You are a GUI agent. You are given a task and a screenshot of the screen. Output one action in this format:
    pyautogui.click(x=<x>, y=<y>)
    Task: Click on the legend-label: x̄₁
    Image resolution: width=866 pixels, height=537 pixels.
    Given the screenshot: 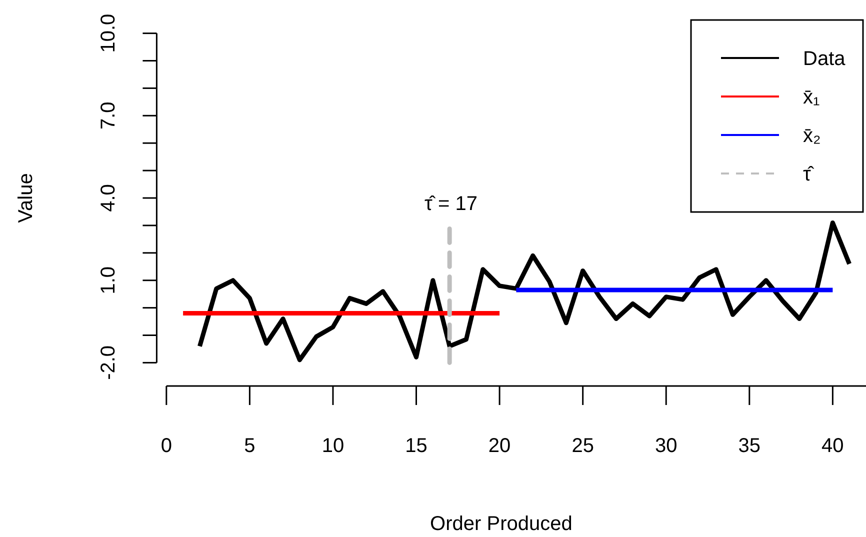 What is the action you would take?
    pyautogui.click(x=811, y=97)
    